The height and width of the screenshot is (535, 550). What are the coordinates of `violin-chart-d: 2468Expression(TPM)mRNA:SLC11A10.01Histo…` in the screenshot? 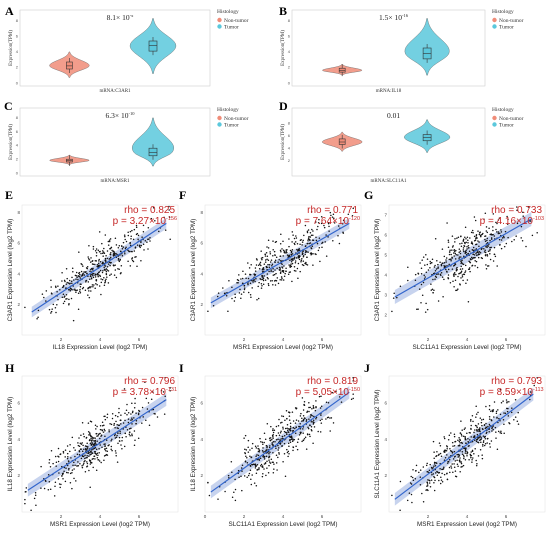 It's located at (402, 145).